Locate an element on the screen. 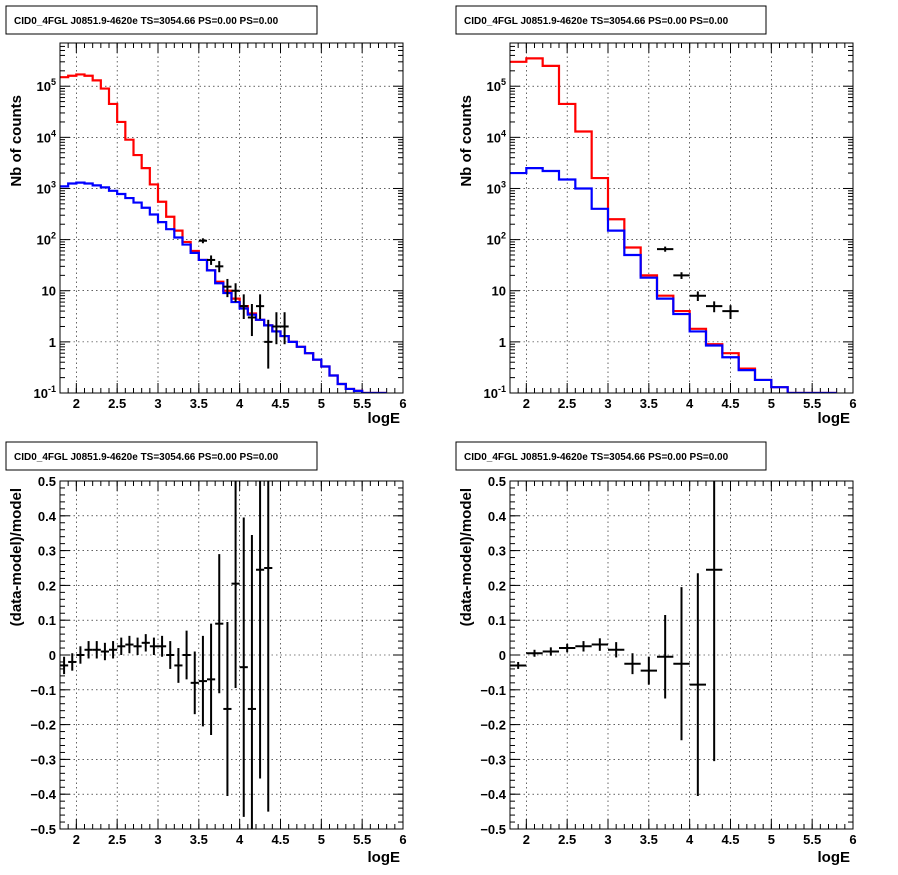 This screenshot has height=875, width=898. y-tick-label: −0.2 is located at coordinates (43, 725).